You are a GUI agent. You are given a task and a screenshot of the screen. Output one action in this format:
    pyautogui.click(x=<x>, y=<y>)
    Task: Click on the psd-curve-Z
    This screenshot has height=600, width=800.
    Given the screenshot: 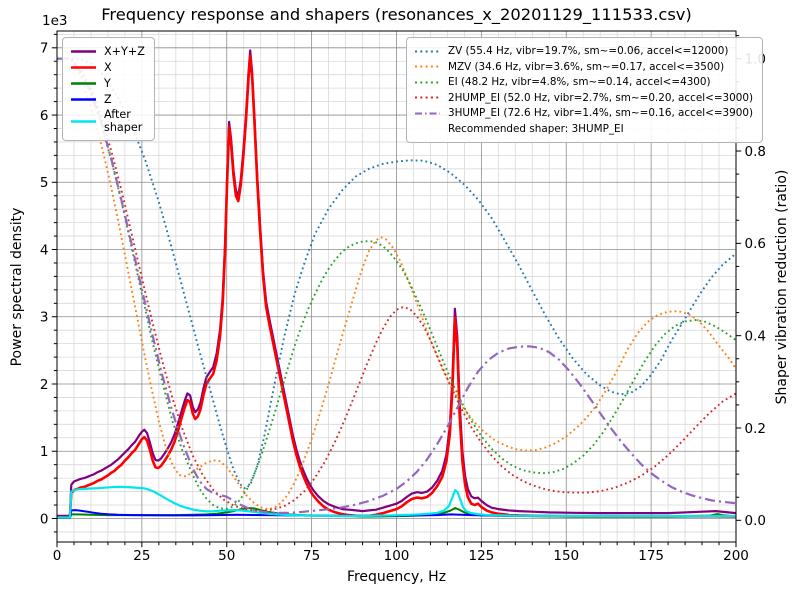 What is the action you would take?
    pyautogui.click(x=396, y=514)
    